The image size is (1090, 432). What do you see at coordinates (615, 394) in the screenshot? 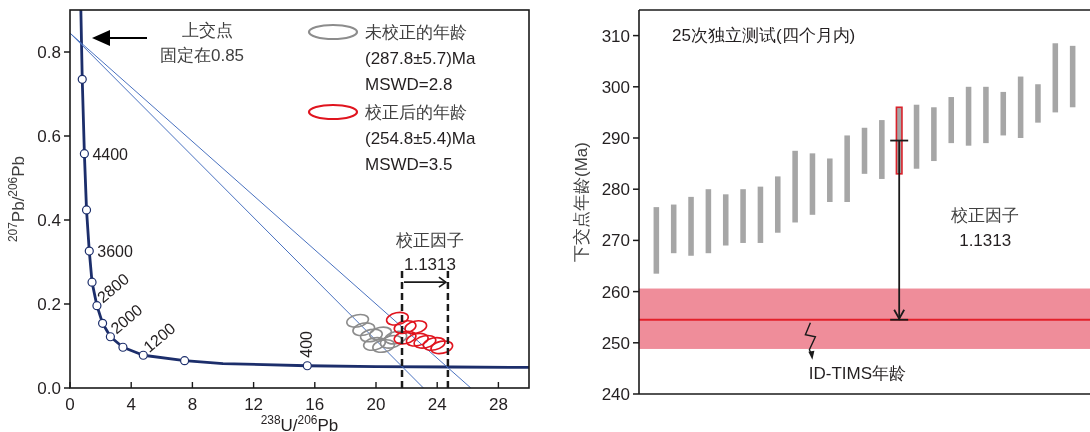
I see `y-tick-label: 240` at bounding box center [615, 394].